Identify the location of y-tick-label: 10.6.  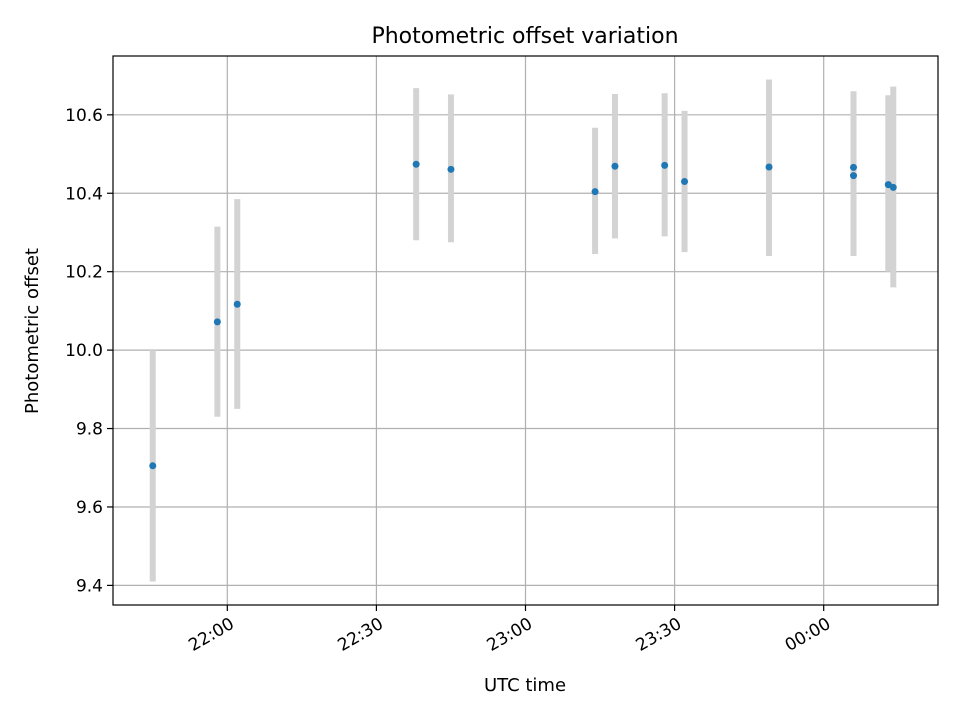
(84, 116).